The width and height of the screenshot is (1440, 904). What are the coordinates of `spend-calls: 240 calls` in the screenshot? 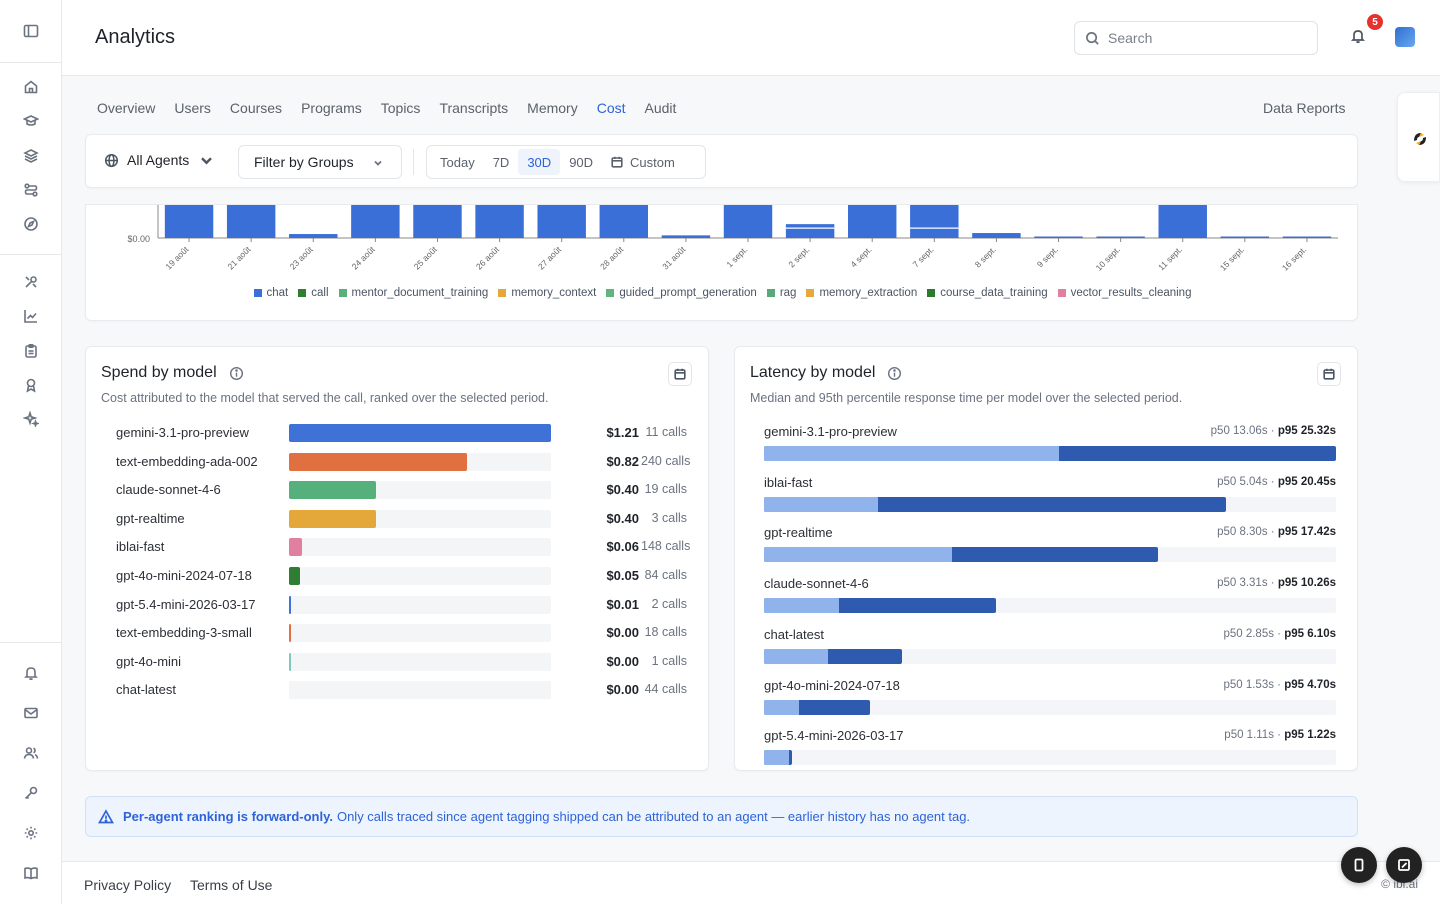 It's located at (666, 460).